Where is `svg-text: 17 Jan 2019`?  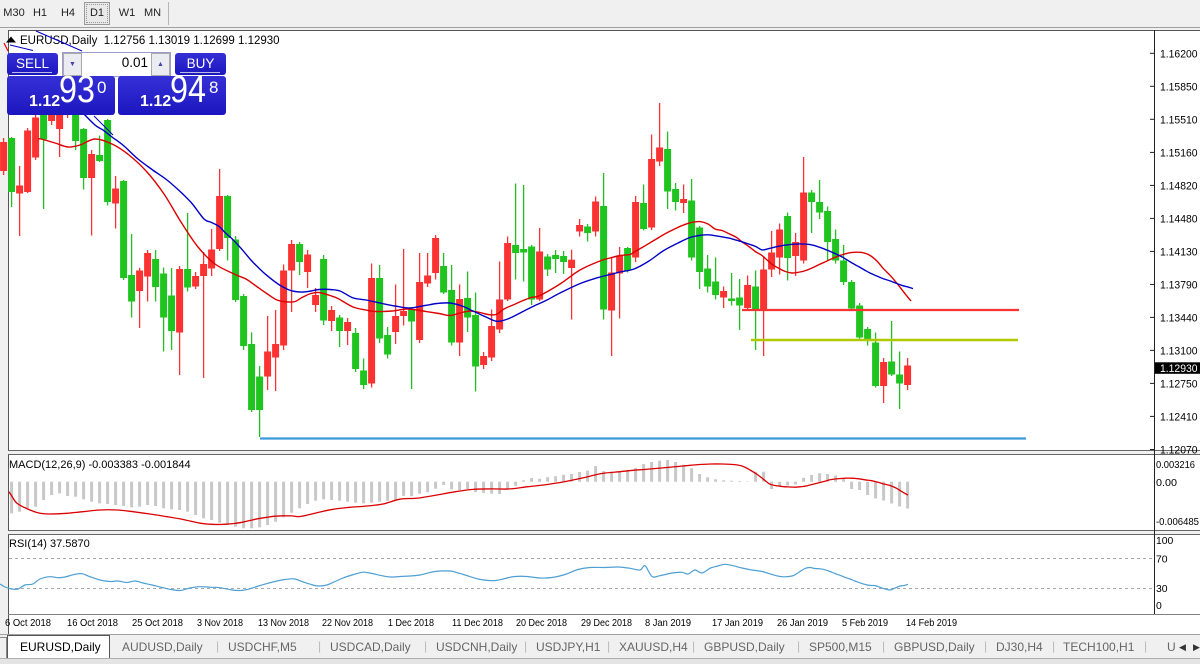 svg-text: 17 Jan 2019 is located at coordinates (737, 623).